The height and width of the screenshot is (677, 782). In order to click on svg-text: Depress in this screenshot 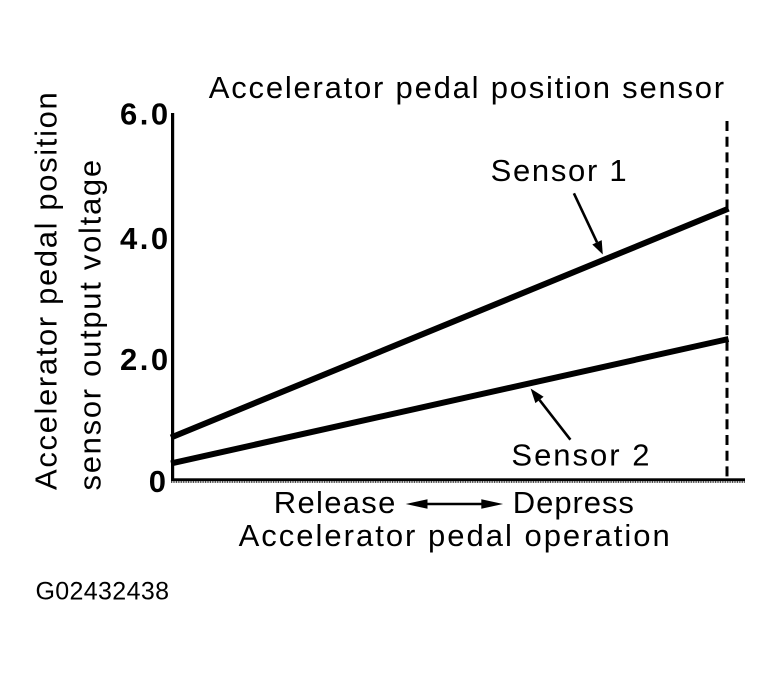, I will do `click(574, 502)`.